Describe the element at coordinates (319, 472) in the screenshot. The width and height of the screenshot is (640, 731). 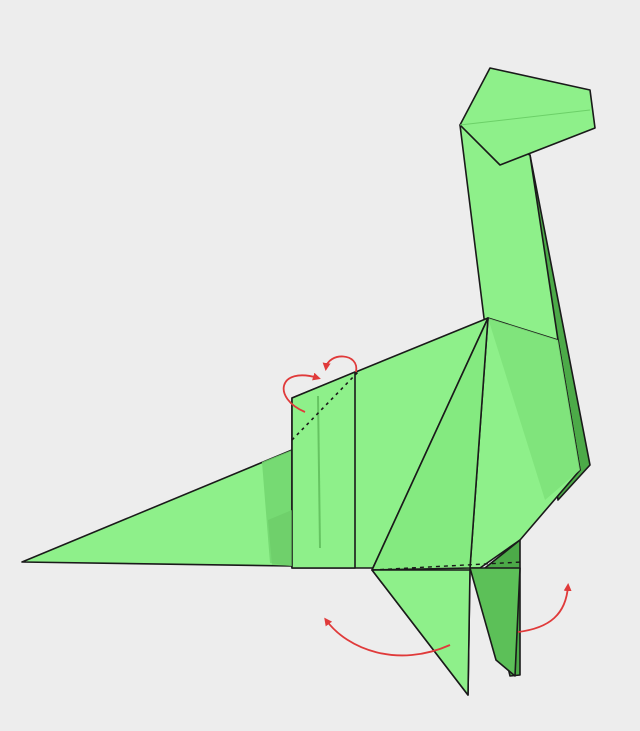
I see `back-hump-crease` at that location.